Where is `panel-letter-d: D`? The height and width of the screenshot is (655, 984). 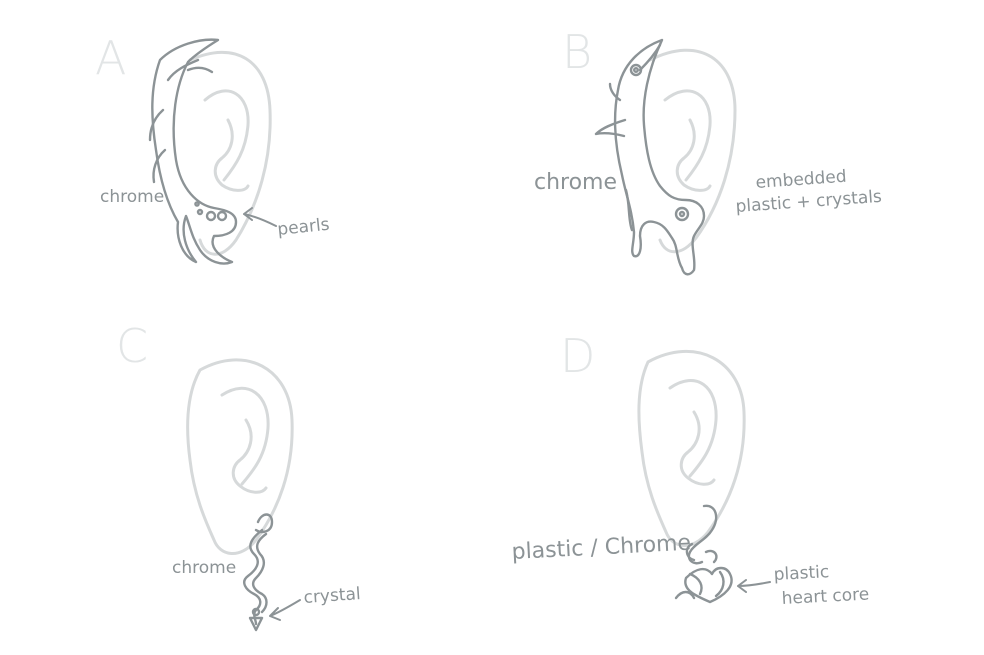 panel-letter-d: D is located at coordinates (577, 356).